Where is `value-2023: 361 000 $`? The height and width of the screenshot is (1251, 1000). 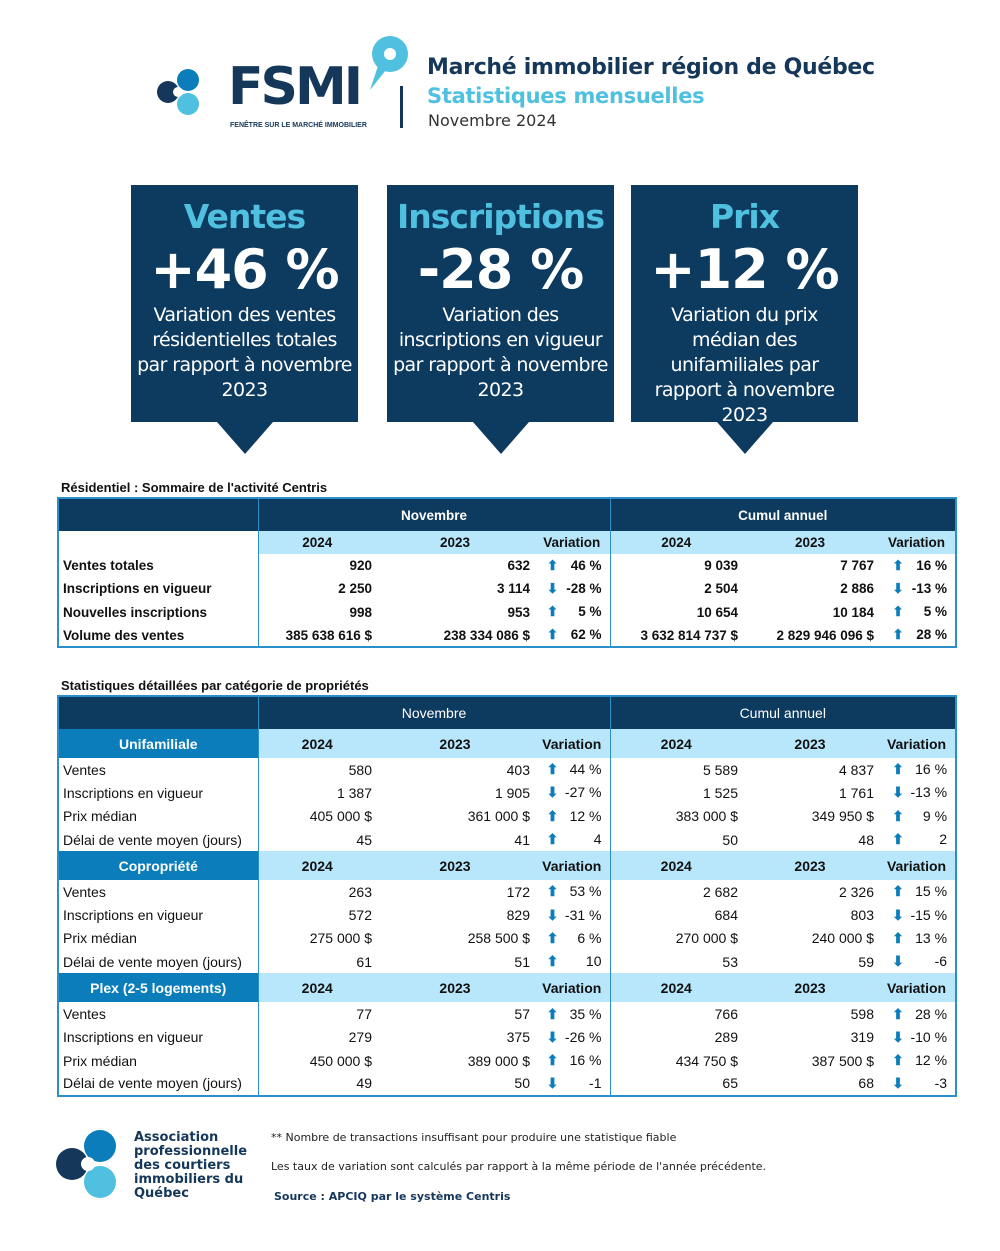 value-2023: 361 000 $ is located at coordinates (498, 816).